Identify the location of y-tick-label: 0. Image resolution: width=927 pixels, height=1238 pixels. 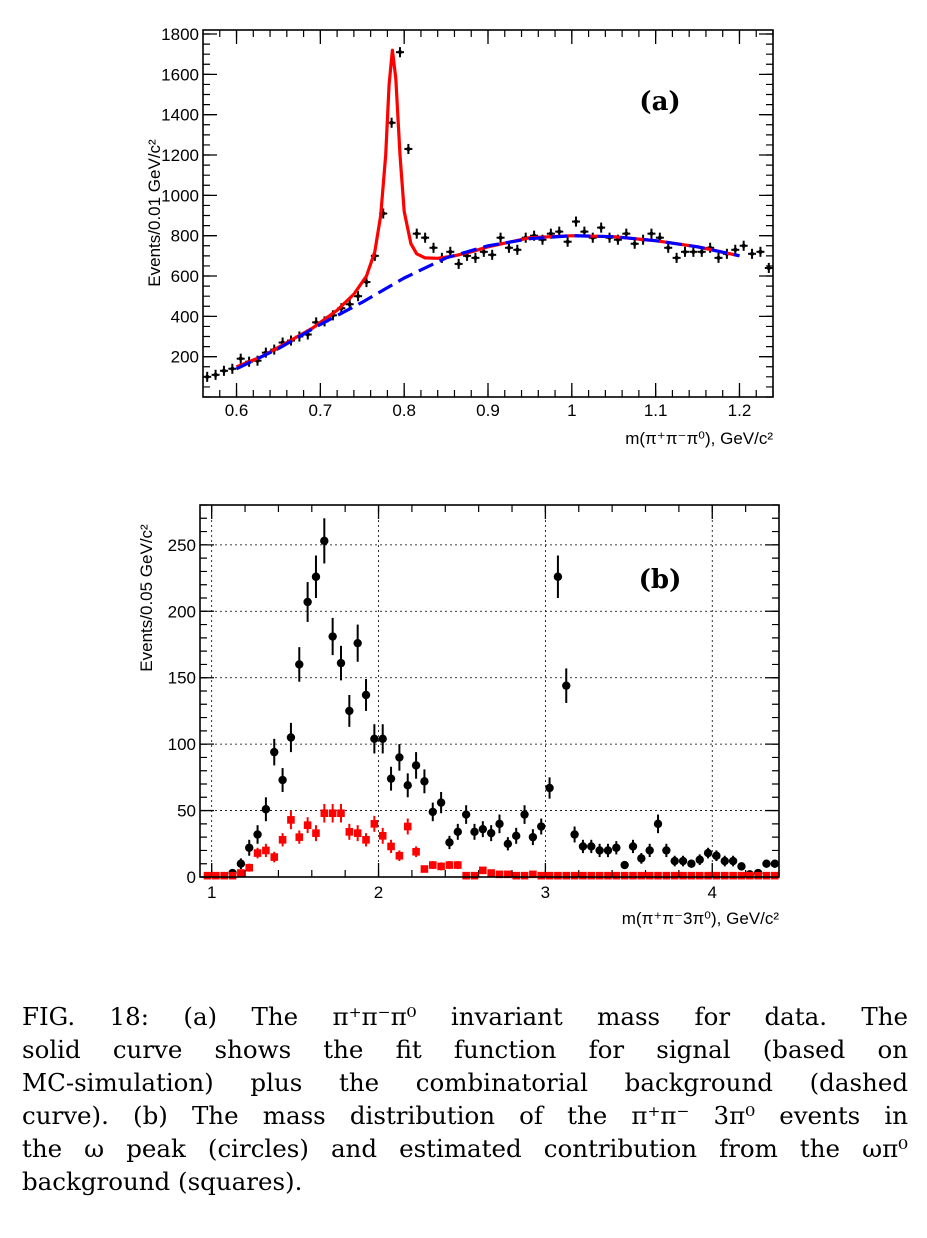
(191, 877).